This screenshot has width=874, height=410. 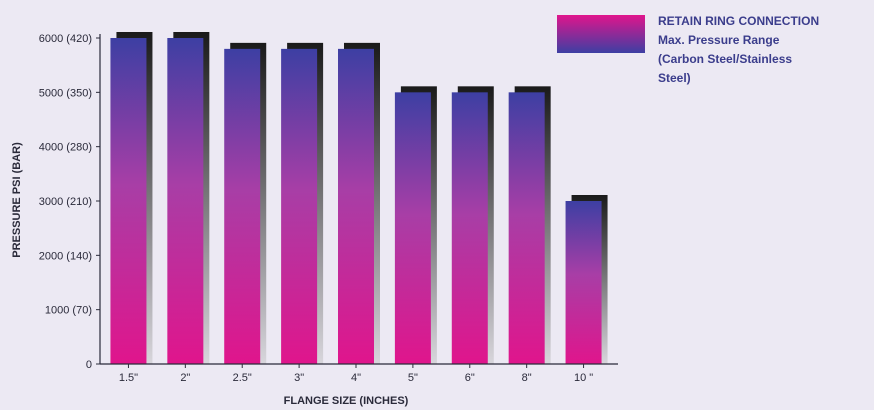 I want to click on x-tick-label: 4", so click(x=356, y=378).